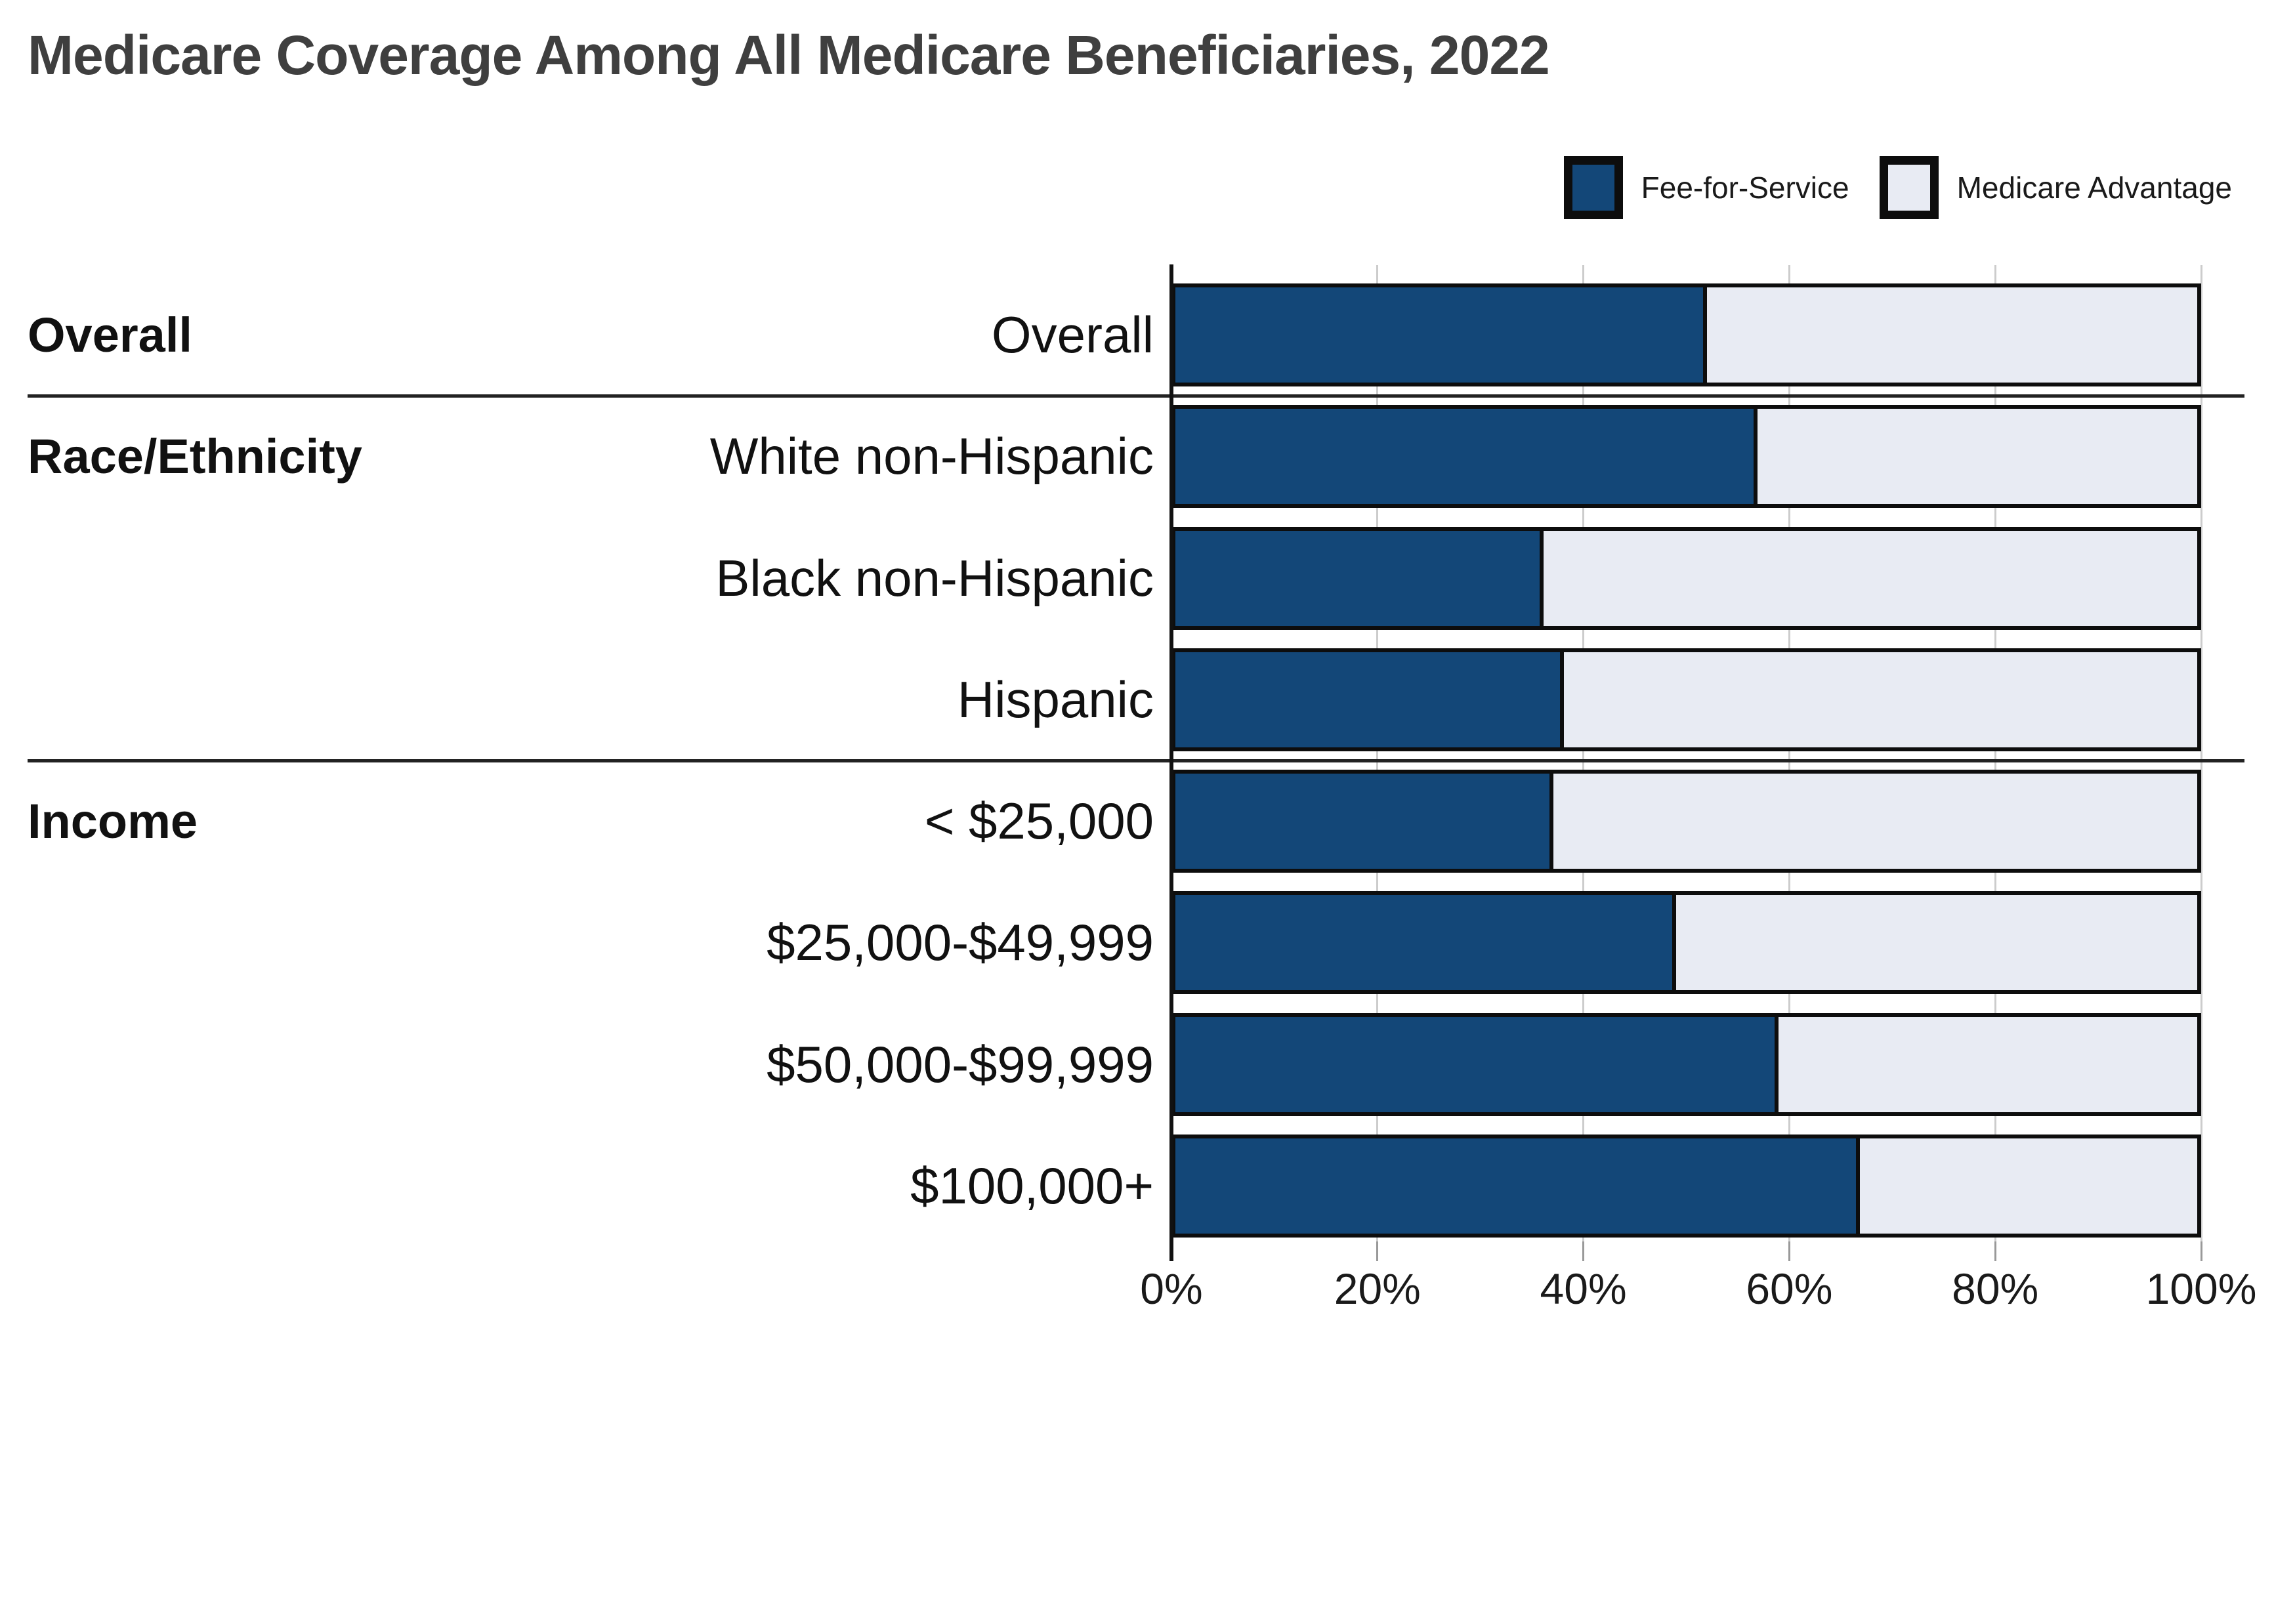  I want to click on row-label: $25,000-$49,999, so click(960, 943).